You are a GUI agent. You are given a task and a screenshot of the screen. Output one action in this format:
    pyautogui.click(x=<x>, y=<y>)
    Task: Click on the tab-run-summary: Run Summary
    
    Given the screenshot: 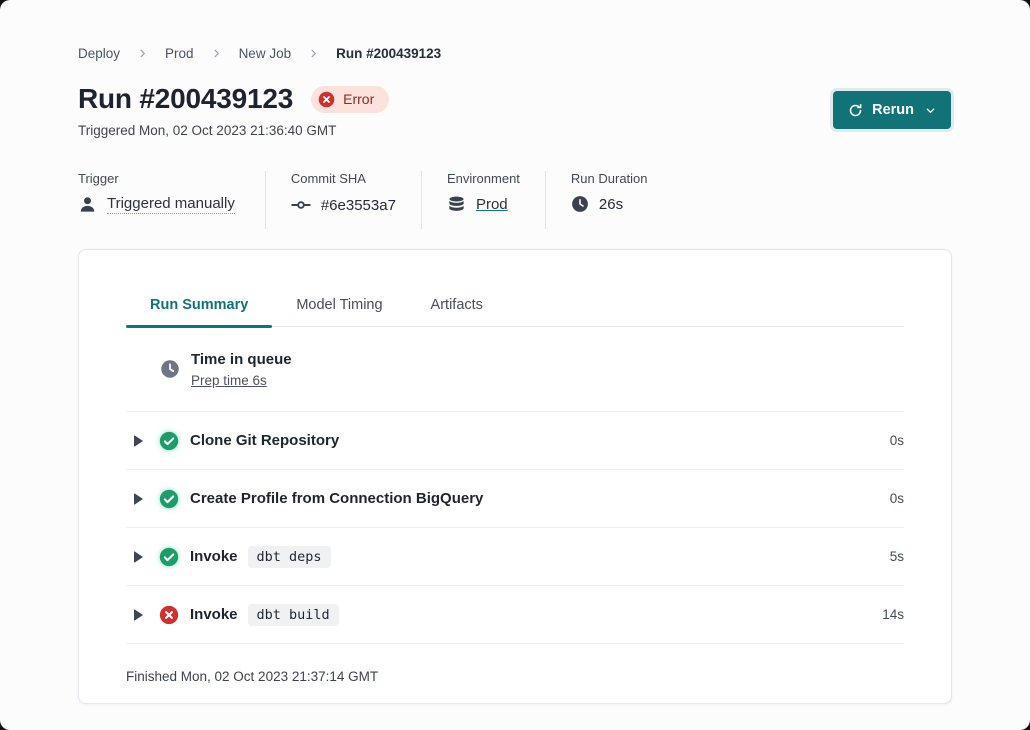 What is the action you would take?
    pyautogui.click(x=199, y=313)
    